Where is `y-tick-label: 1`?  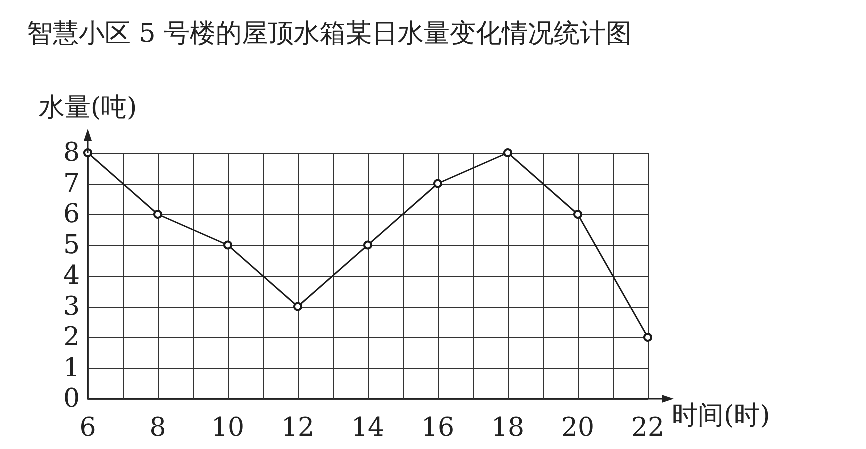 y-tick-label: 1 is located at coordinates (71, 368).